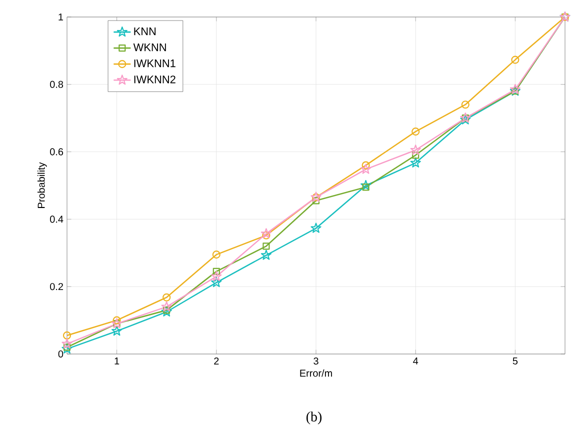 The width and height of the screenshot is (572, 431). Describe the element at coordinates (56, 286) in the screenshot. I see `y-tick-label: 0.2` at that location.